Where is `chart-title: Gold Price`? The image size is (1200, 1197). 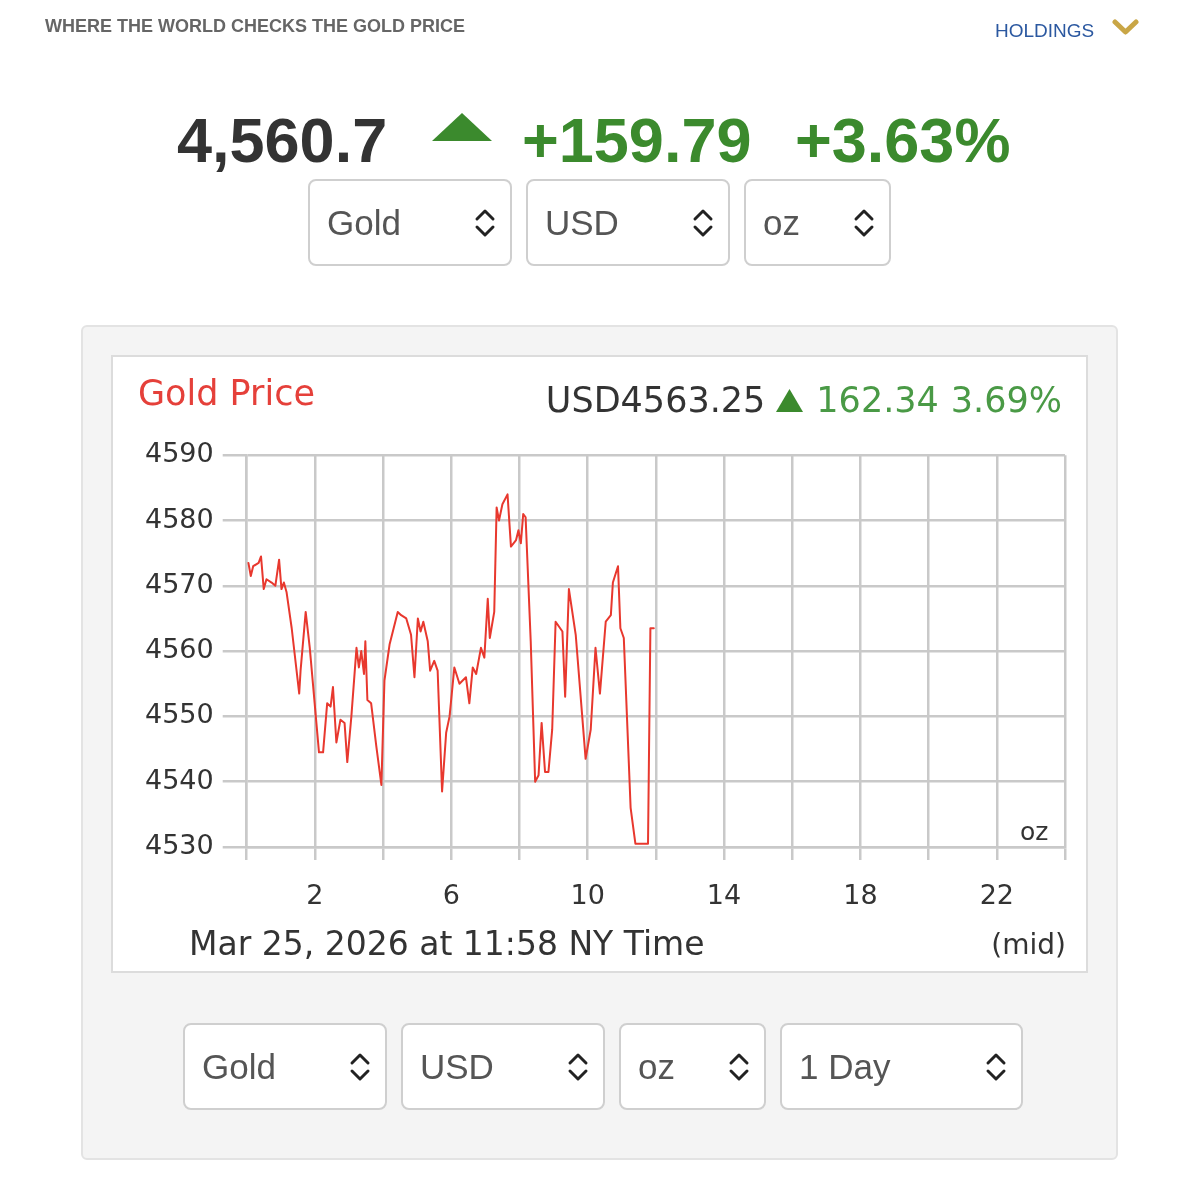
chart-title: Gold Price is located at coordinates (226, 393).